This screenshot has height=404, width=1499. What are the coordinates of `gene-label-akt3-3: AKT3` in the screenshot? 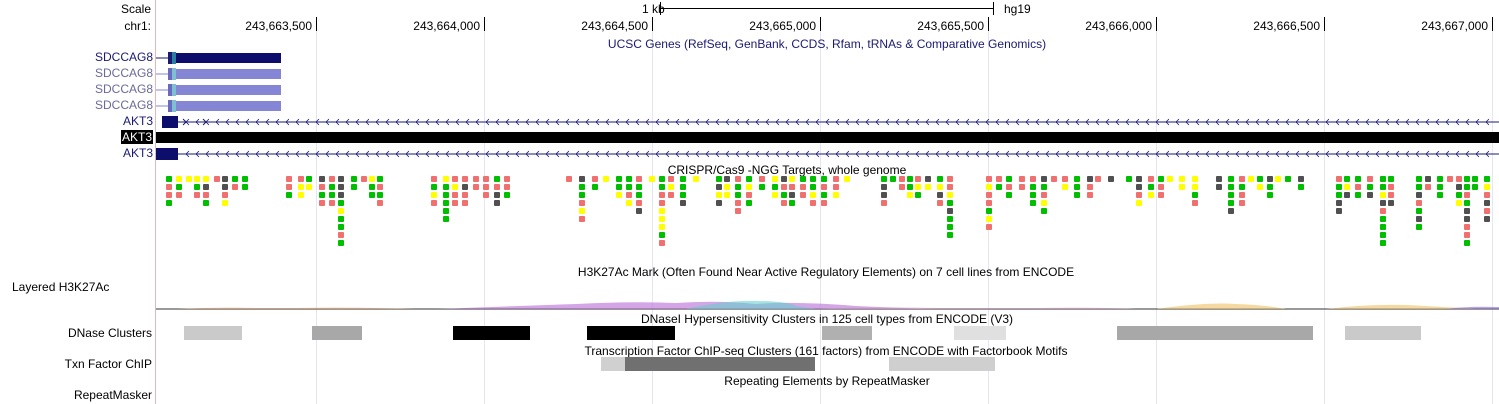 It's located at (137, 153).